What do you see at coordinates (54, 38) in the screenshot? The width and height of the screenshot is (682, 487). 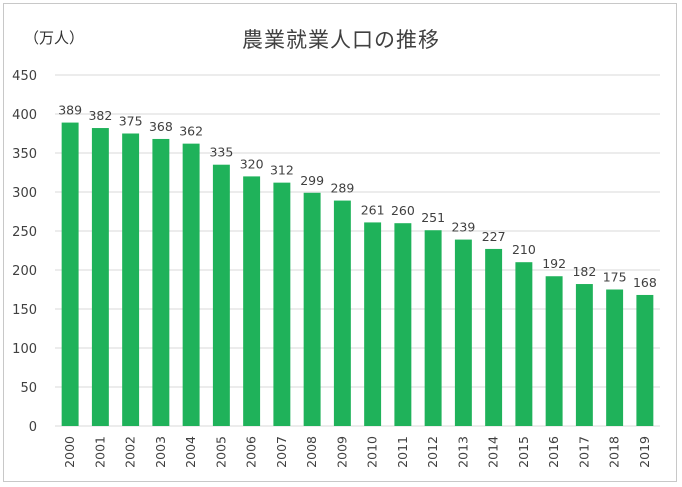 I see `y-unit-label: （万人）` at bounding box center [54, 38].